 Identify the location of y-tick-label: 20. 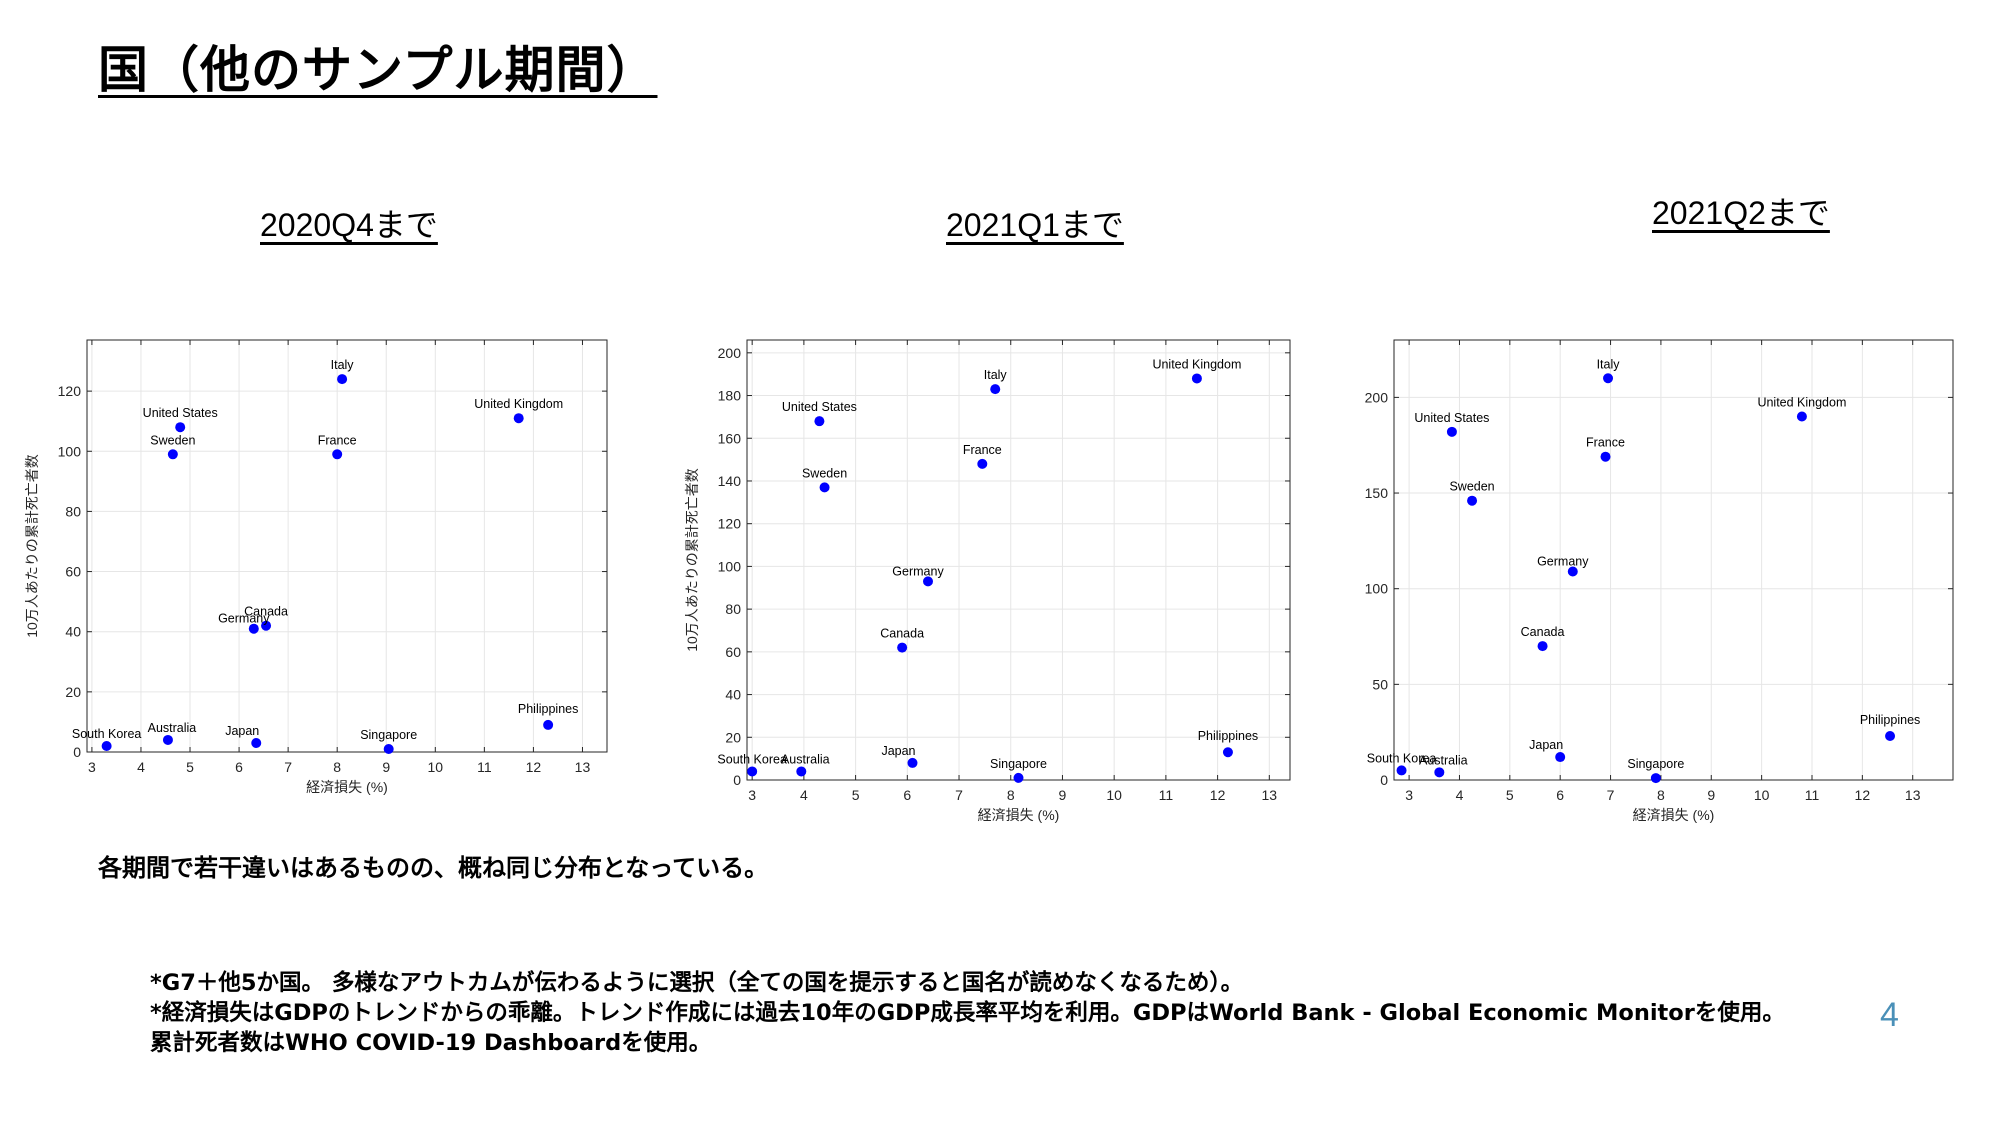
(73, 692).